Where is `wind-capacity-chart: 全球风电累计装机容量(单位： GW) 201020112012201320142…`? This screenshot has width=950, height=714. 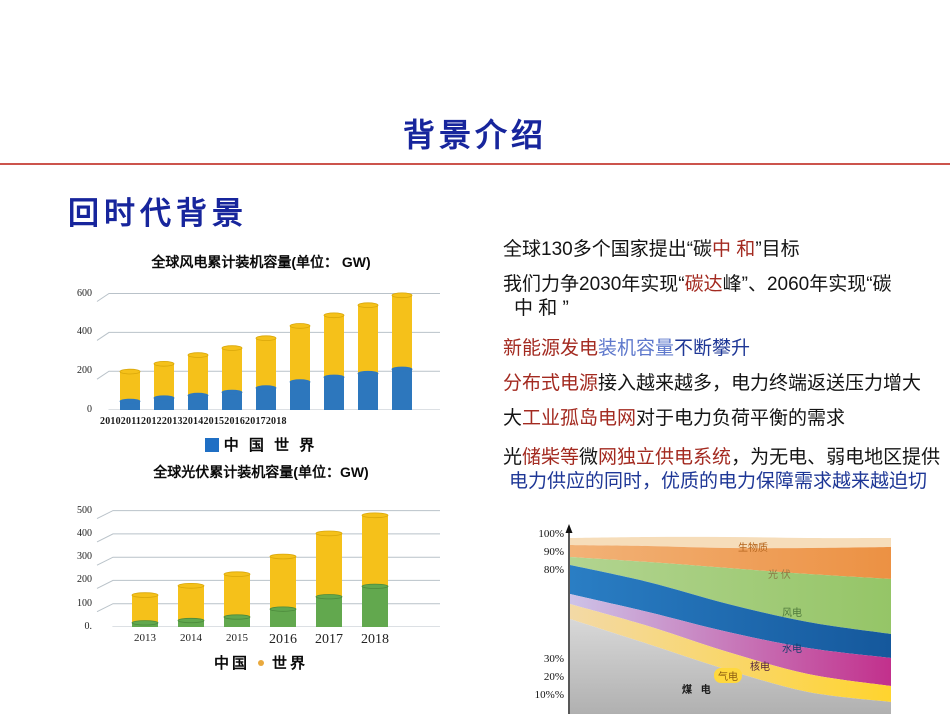
wind-capacity-chart: 全球风电累计装机容量(单位： GW) 201020112012201320142… is located at coordinates (261, 355).